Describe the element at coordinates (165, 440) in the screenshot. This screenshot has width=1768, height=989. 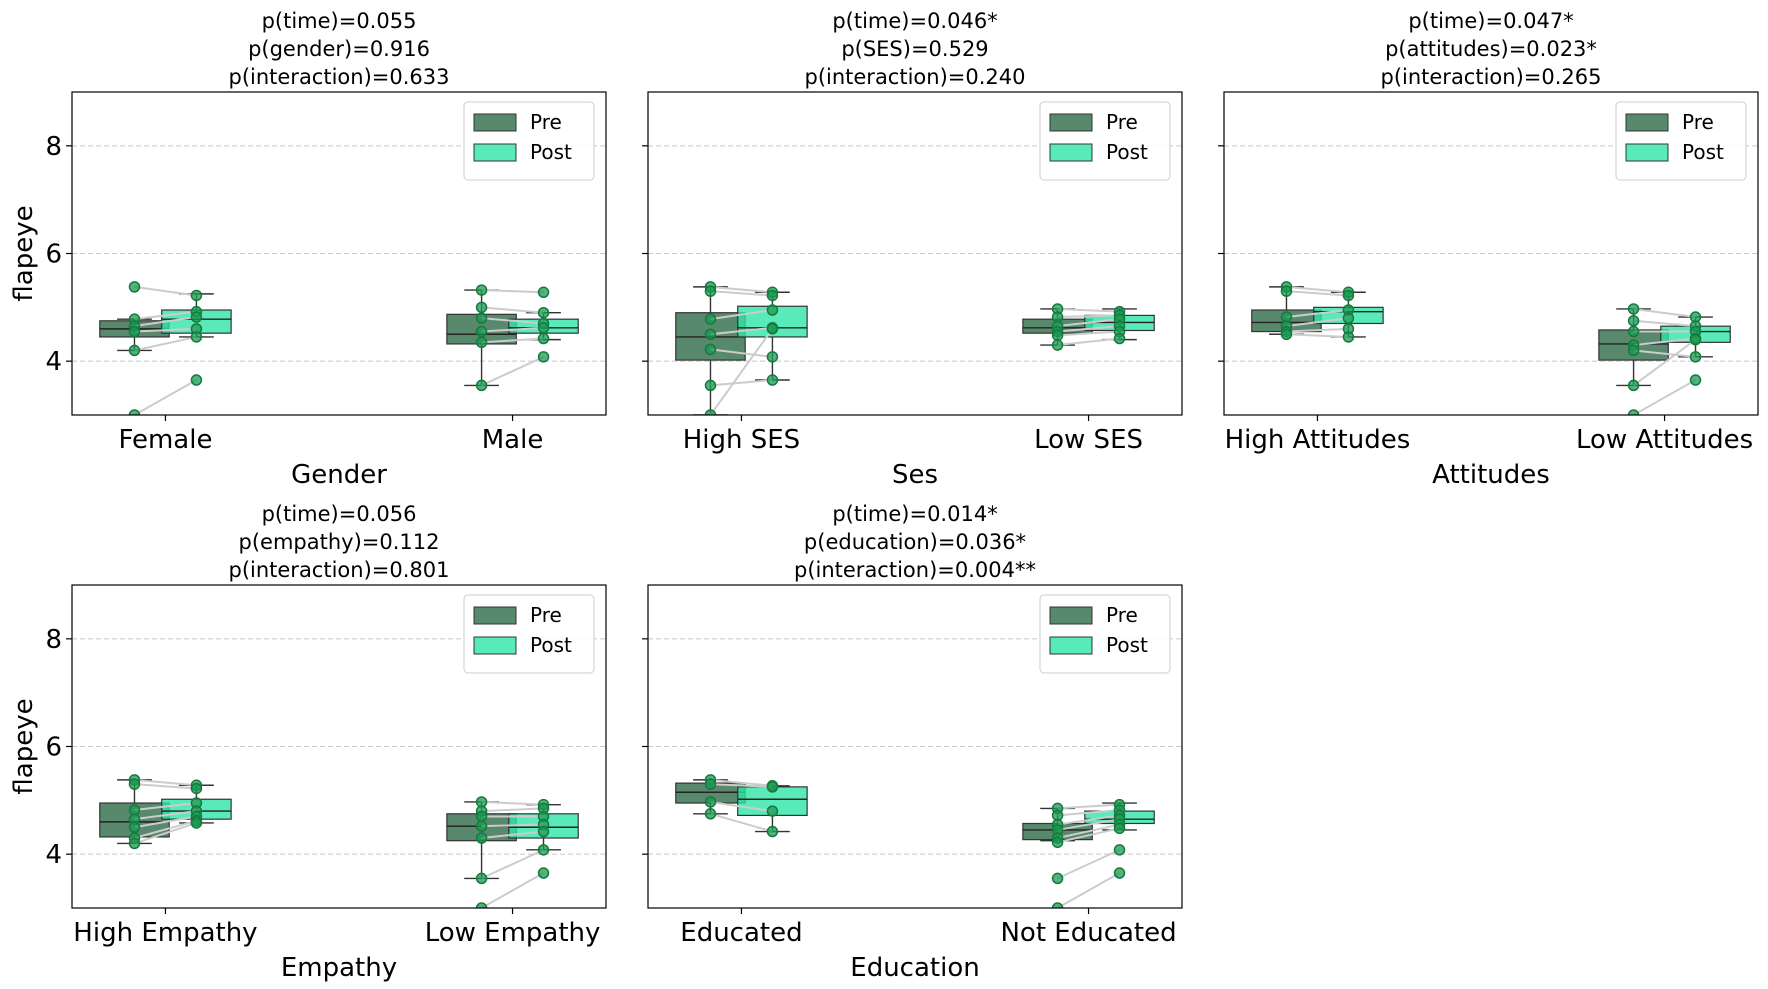
I see `x-tick-label: Female` at that location.